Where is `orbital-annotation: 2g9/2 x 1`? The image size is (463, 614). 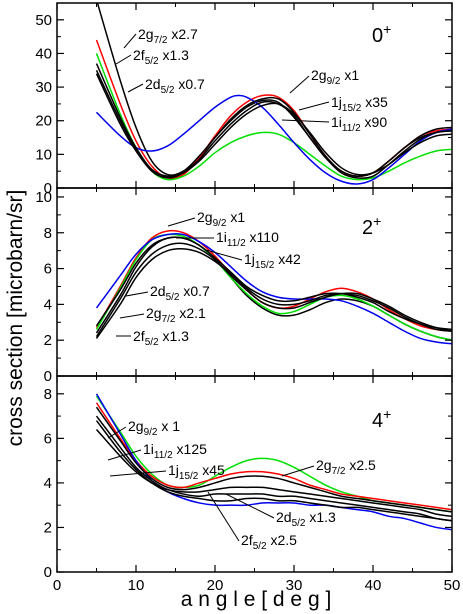 orbital-annotation: 2g9/2 x 1 is located at coordinates (154, 428).